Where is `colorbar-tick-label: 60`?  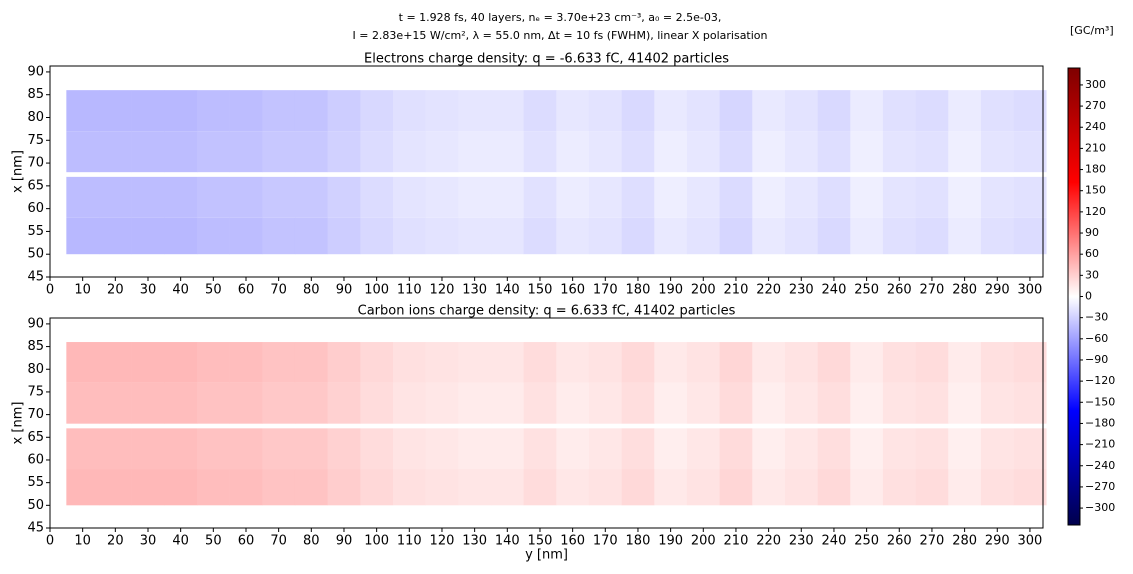
colorbar-tick-label: 60 is located at coordinates (1092, 253).